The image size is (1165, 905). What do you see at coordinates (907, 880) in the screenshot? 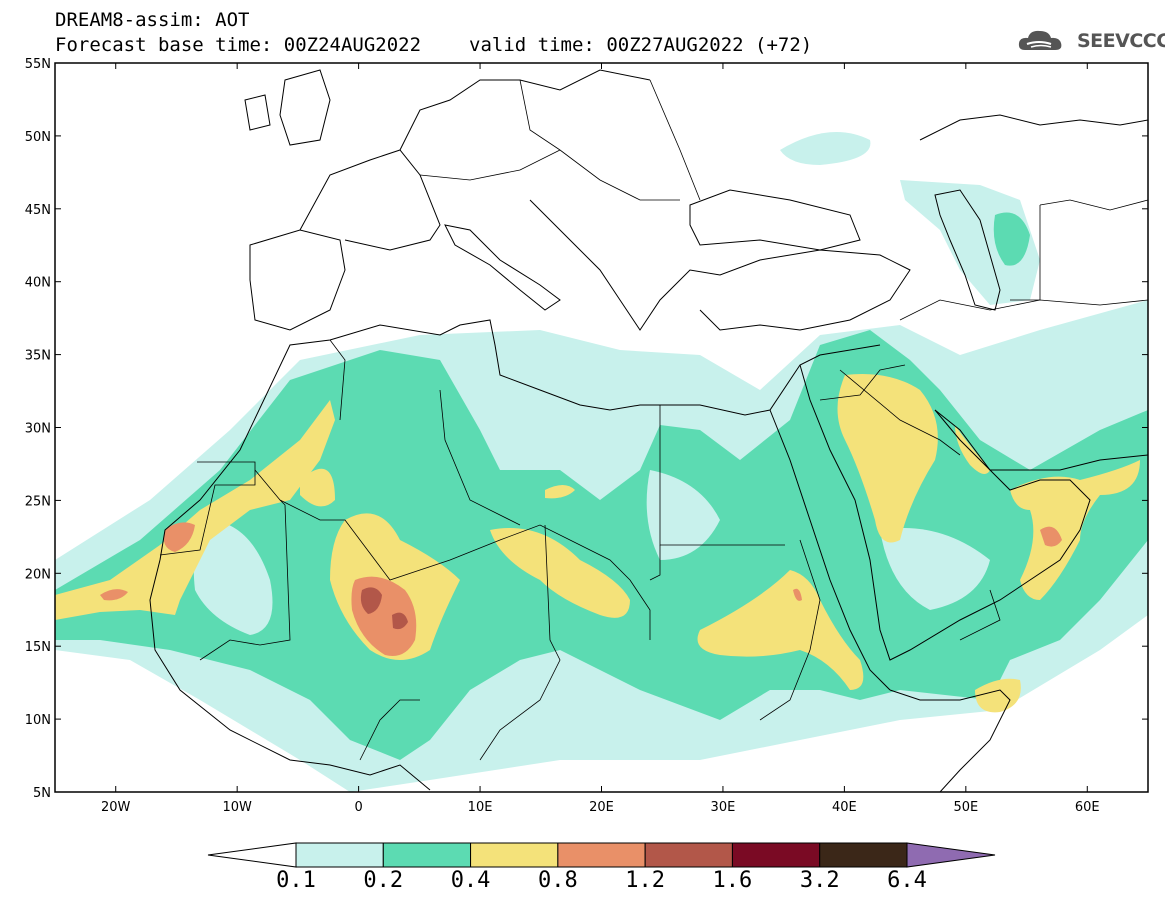
I see `colorbar-label: 6.4` at bounding box center [907, 880].